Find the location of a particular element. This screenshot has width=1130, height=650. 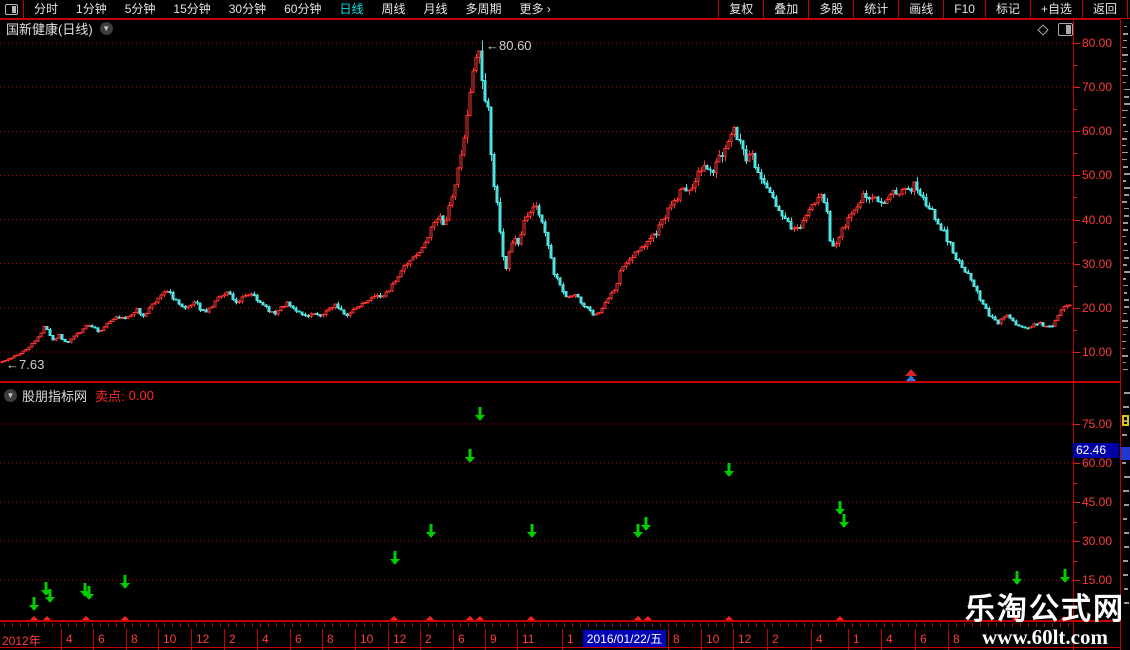

strip-blue-marker is located at coordinates (1125, 453).